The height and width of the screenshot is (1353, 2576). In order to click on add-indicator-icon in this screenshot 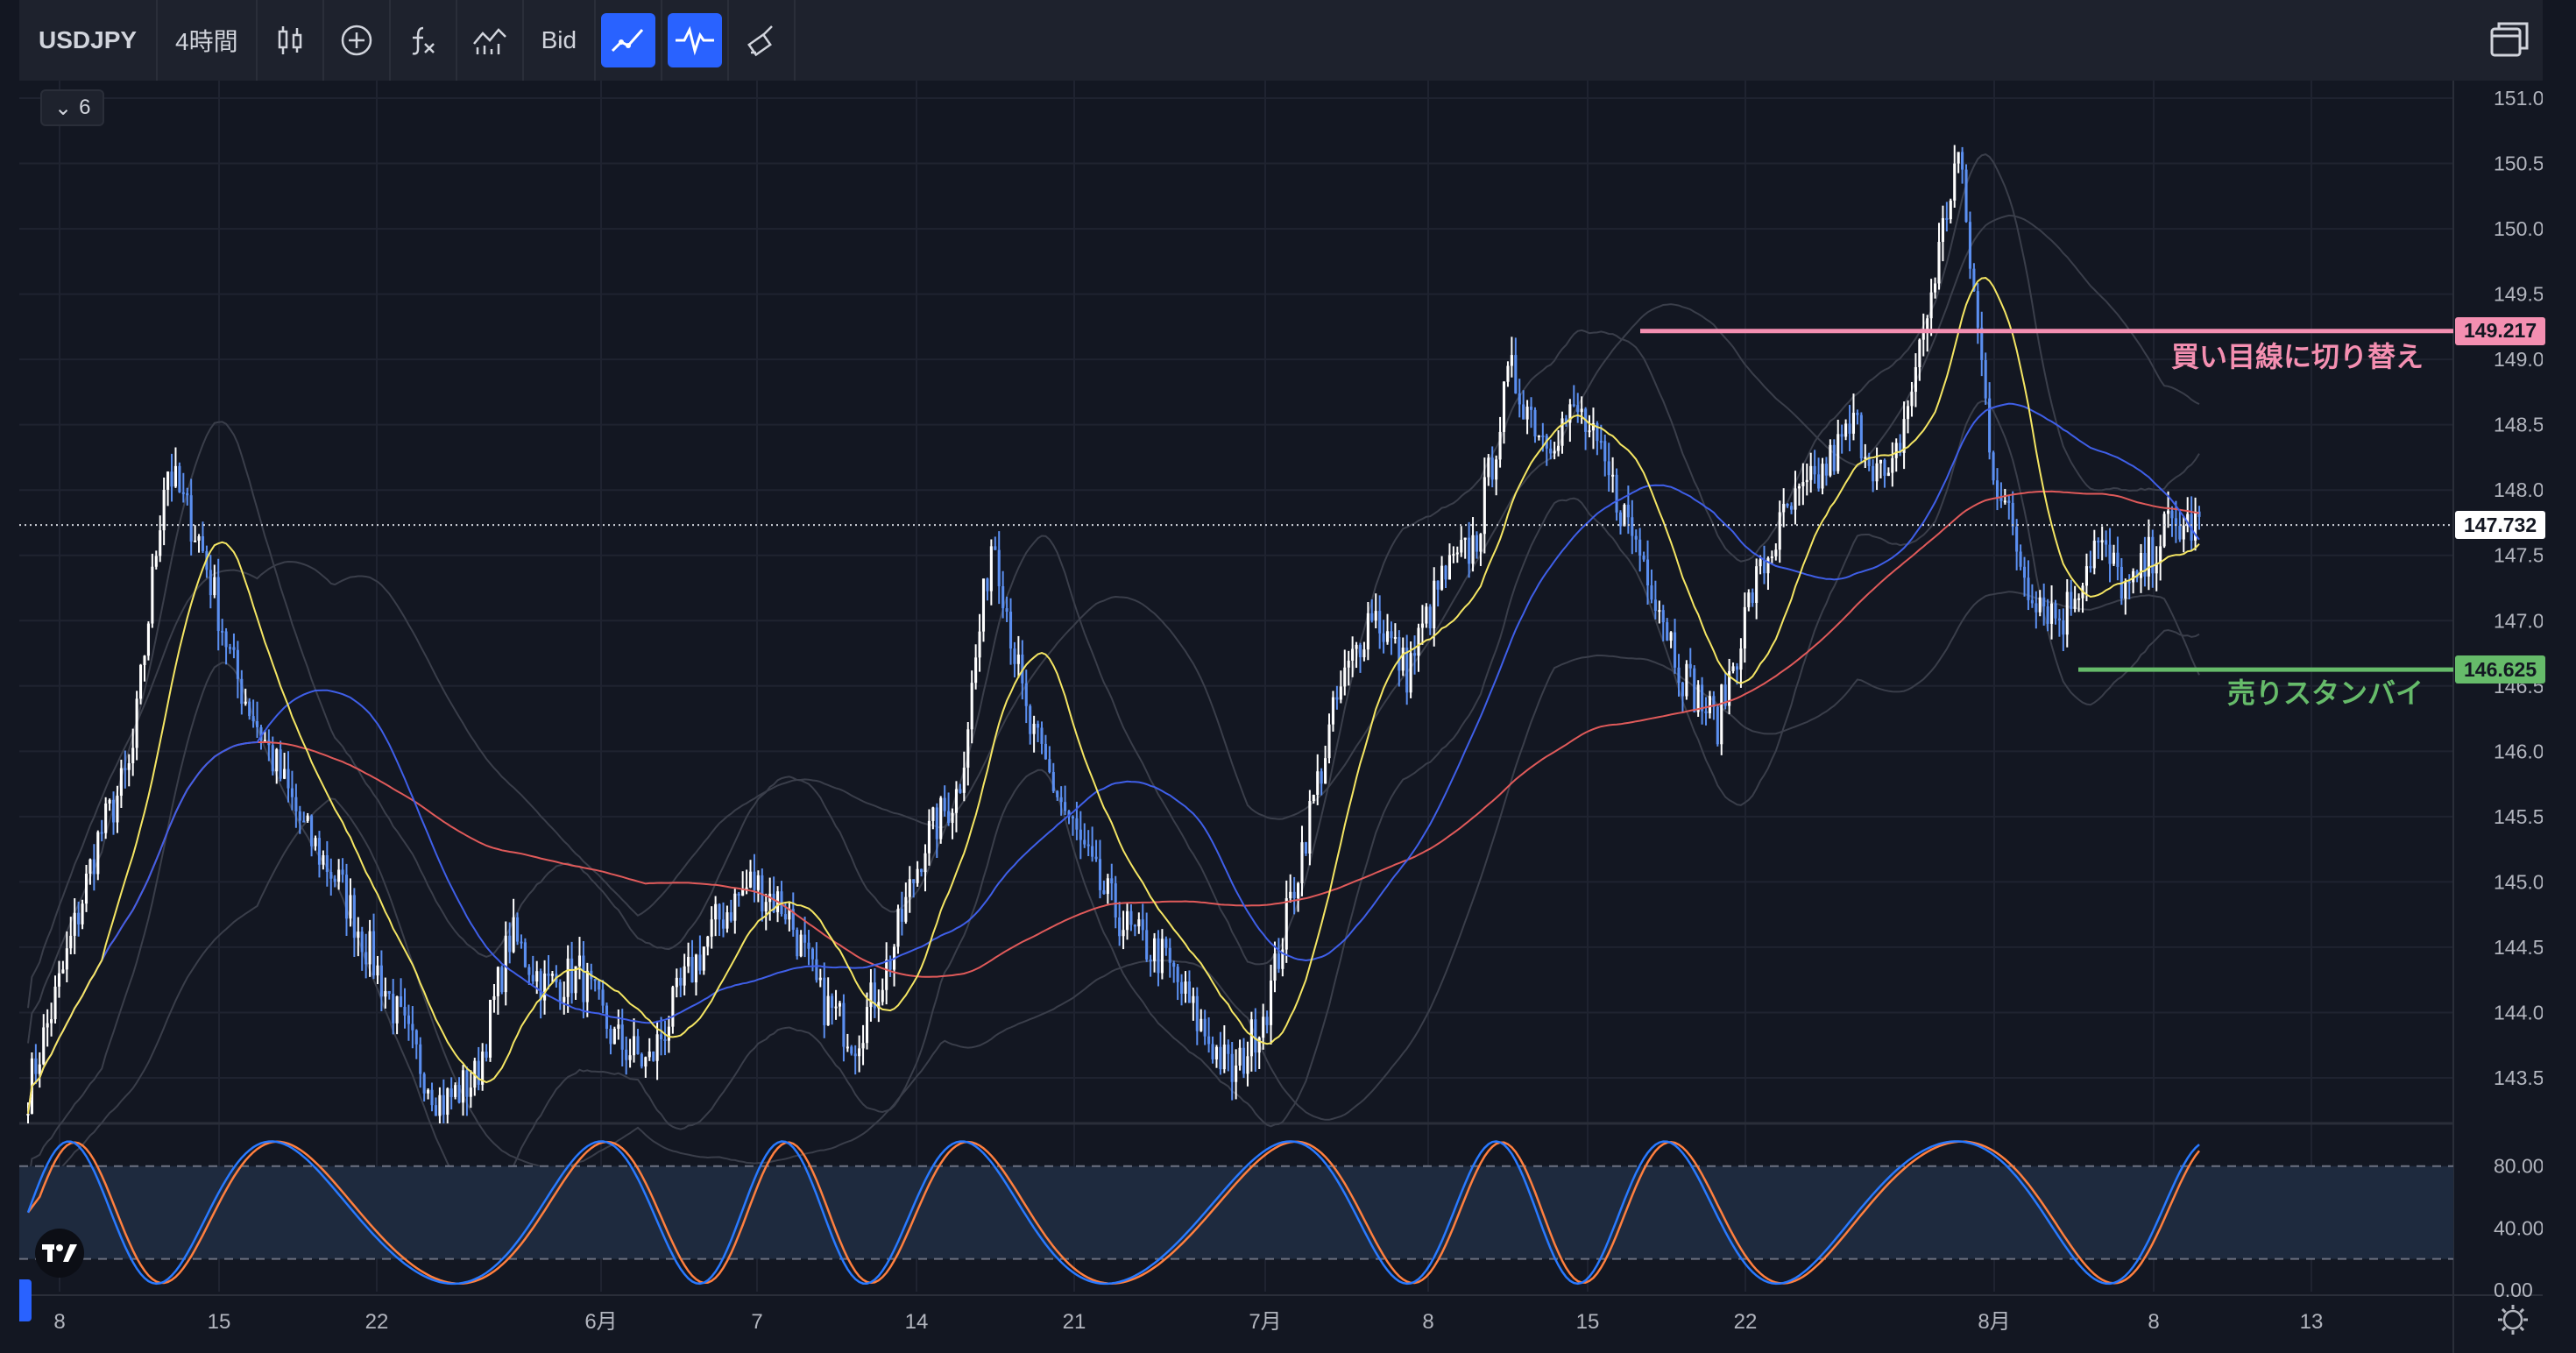, I will do `click(357, 40)`.